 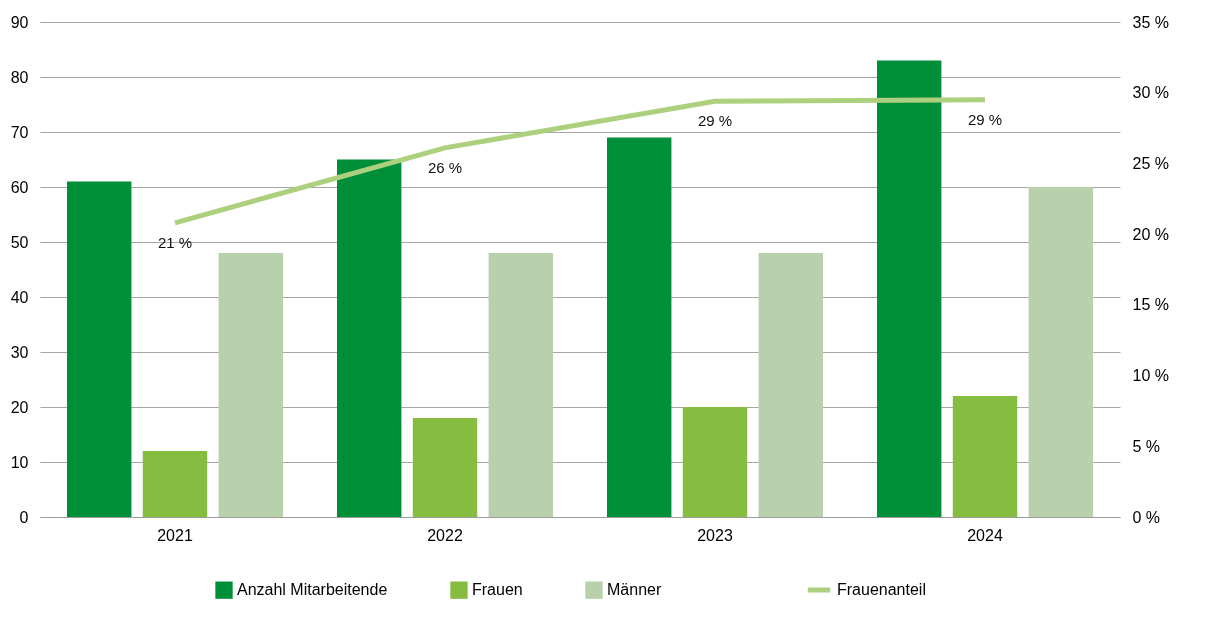 What do you see at coordinates (19, 187) in the screenshot?
I see `y-tick-label: 60` at bounding box center [19, 187].